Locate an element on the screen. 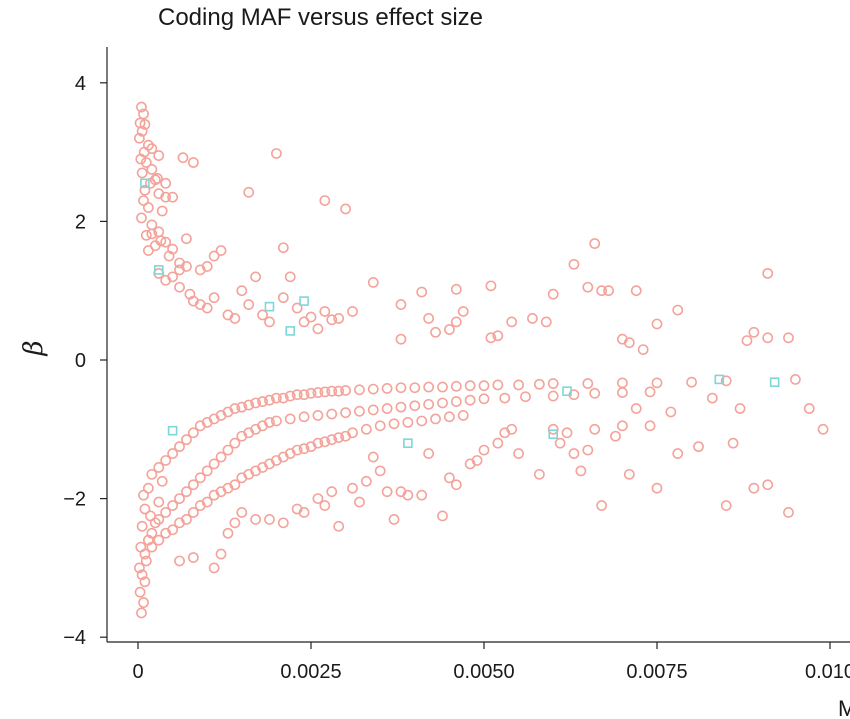 The width and height of the screenshot is (850, 719). x-tick-label: 0.0025 is located at coordinates (310, 672).